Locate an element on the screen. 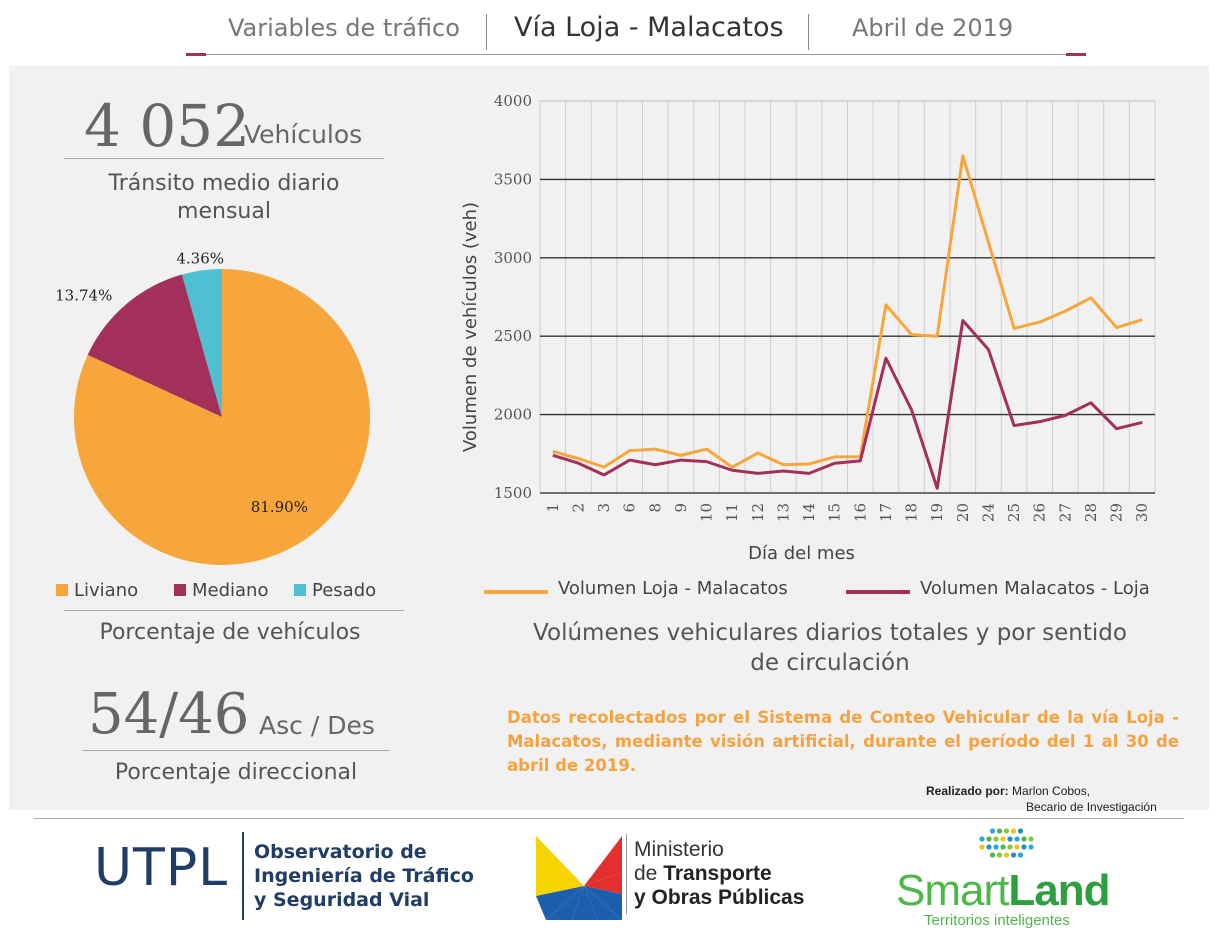 The width and height of the screenshot is (1218, 944). tmdm-value: 4 052 is located at coordinates (167, 126).